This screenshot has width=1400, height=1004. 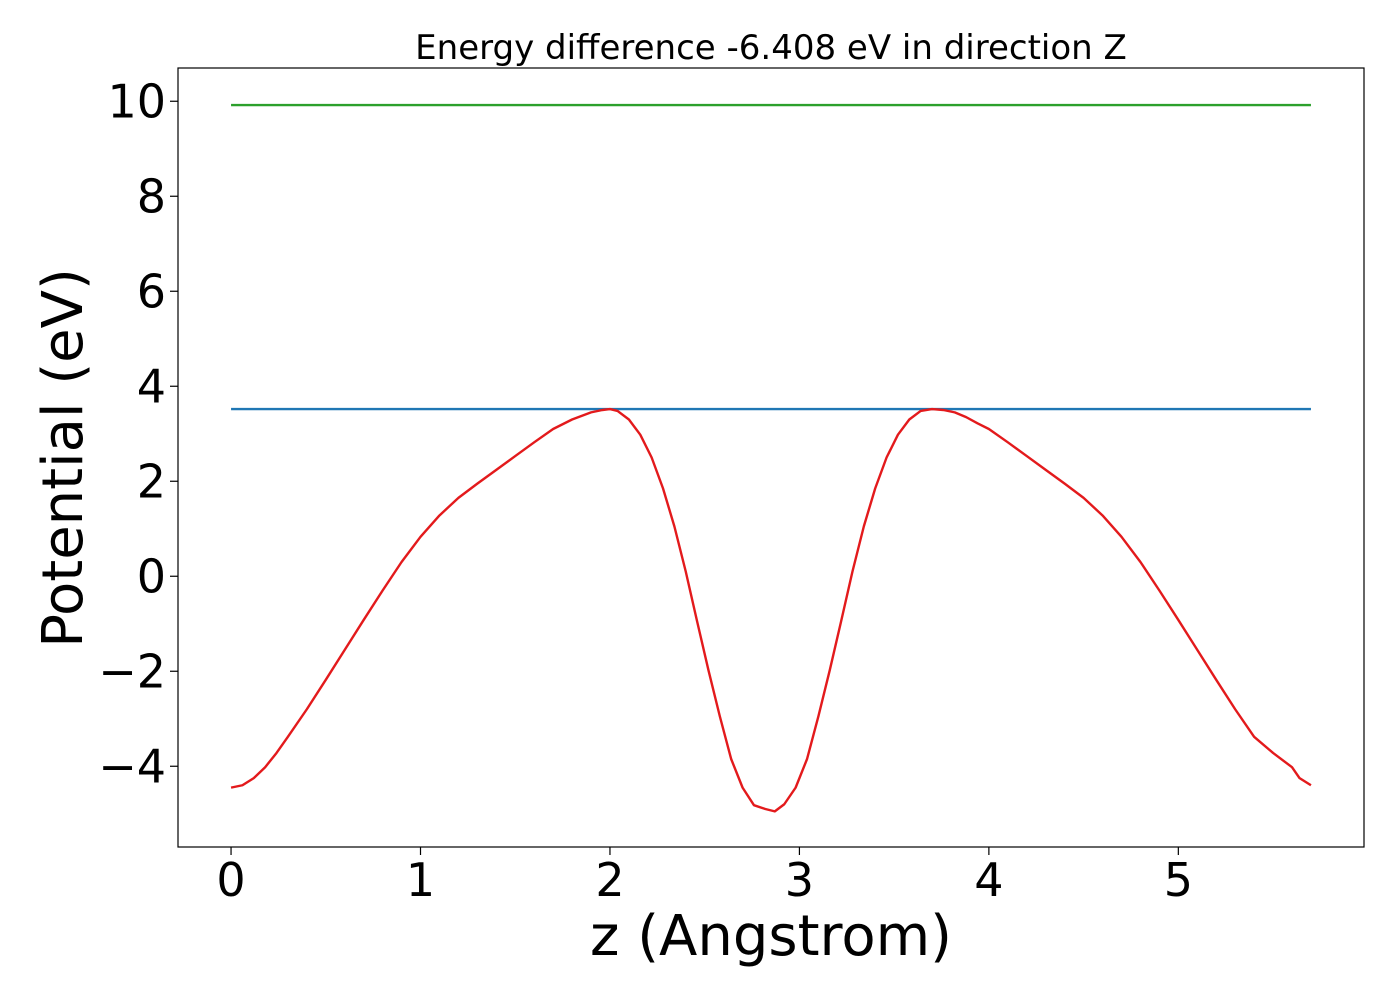 What do you see at coordinates (132, 671) in the screenshot?
I see `y-tick-label: −2` at bounding box center [132, 671].